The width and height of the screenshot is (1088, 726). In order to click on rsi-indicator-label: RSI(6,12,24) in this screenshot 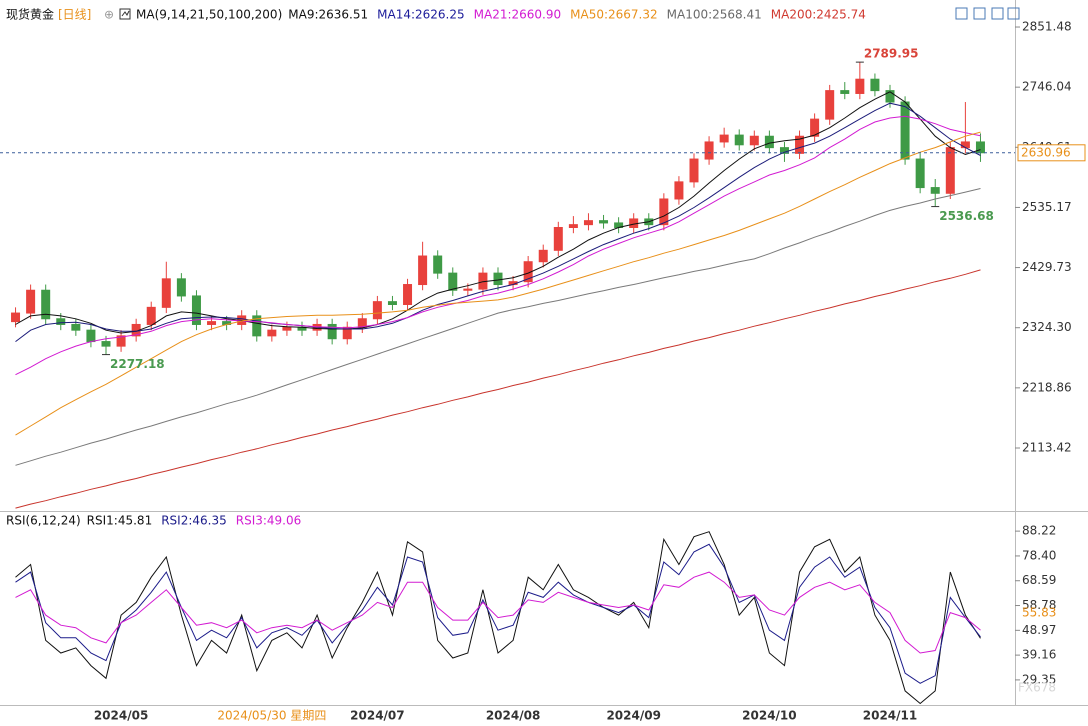, I will do `click(43, 521)`.